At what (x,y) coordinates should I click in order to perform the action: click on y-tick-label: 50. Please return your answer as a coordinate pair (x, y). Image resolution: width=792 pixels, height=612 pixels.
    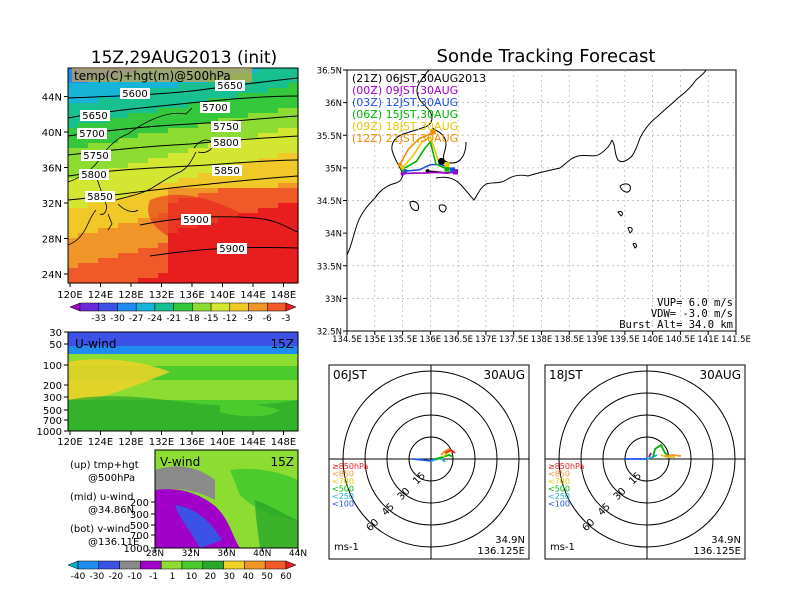
    Looking at the image, I should click on (55, 345).